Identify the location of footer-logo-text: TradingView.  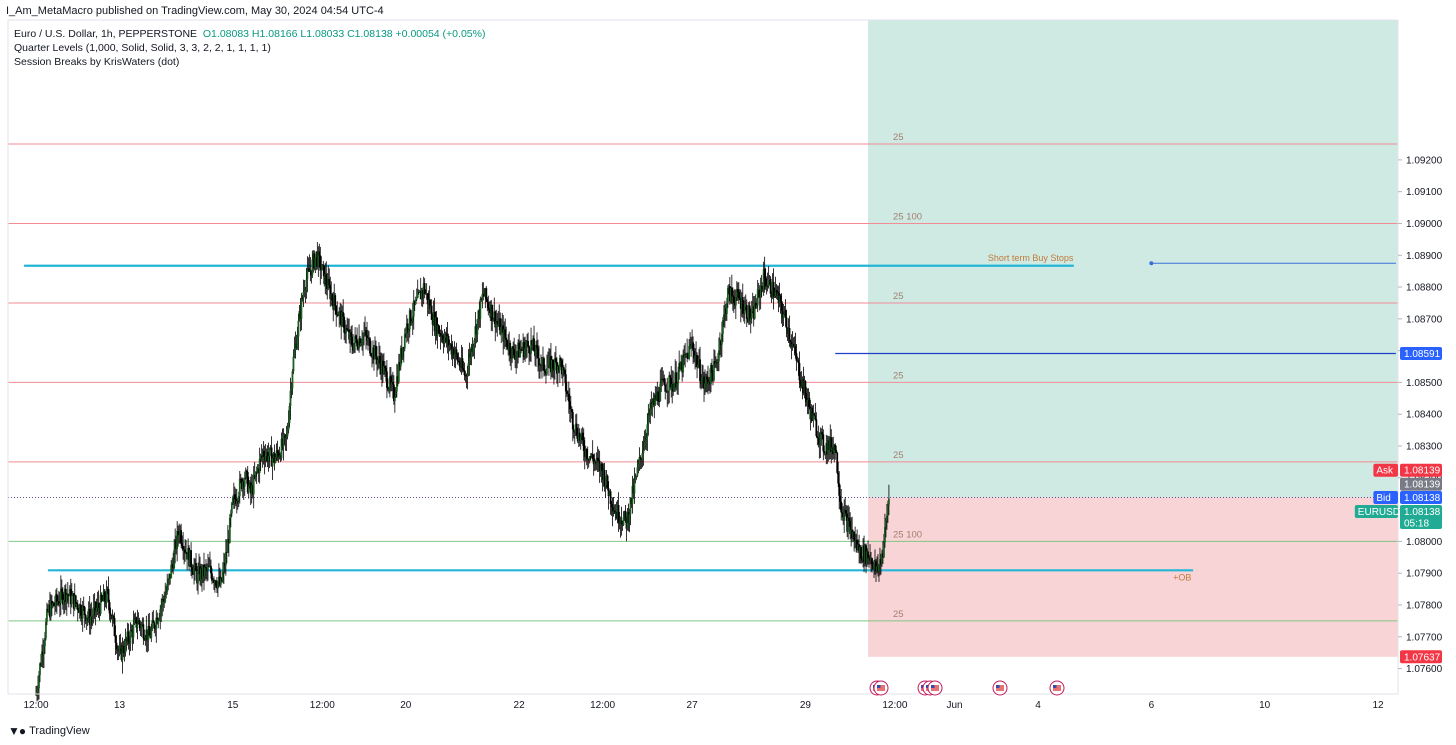
(59, 731).